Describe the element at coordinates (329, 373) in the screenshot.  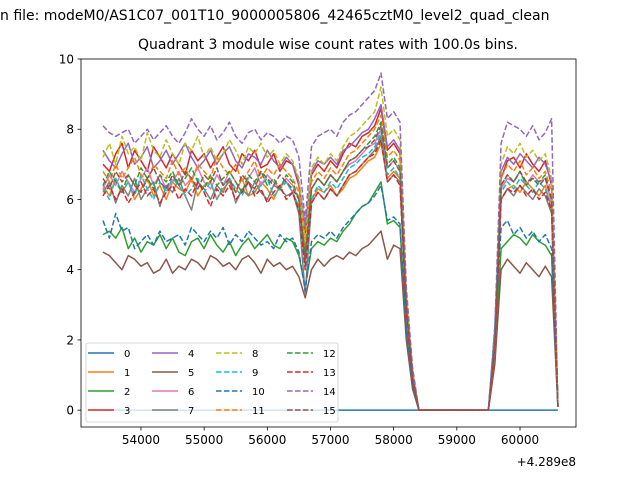
I see `legend-label-13: 13` at that location.